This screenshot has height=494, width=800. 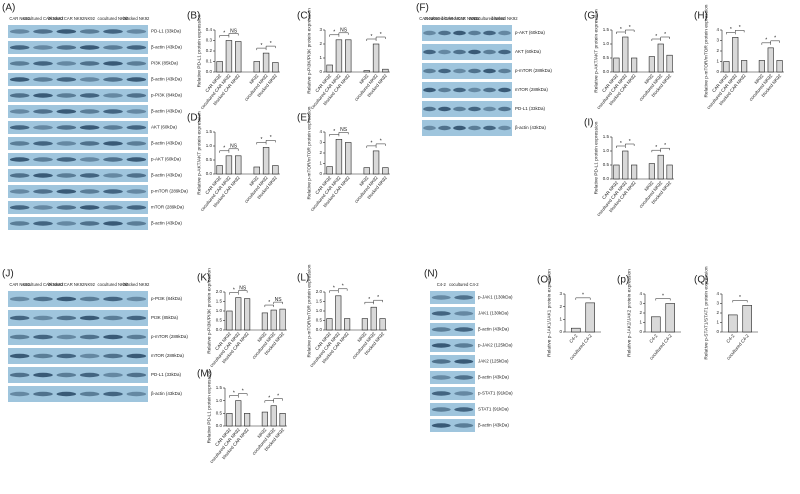 I want to click on y-axis-label: Relative p-PI3K/PI3K protein expression, so click(x=209, y=311).